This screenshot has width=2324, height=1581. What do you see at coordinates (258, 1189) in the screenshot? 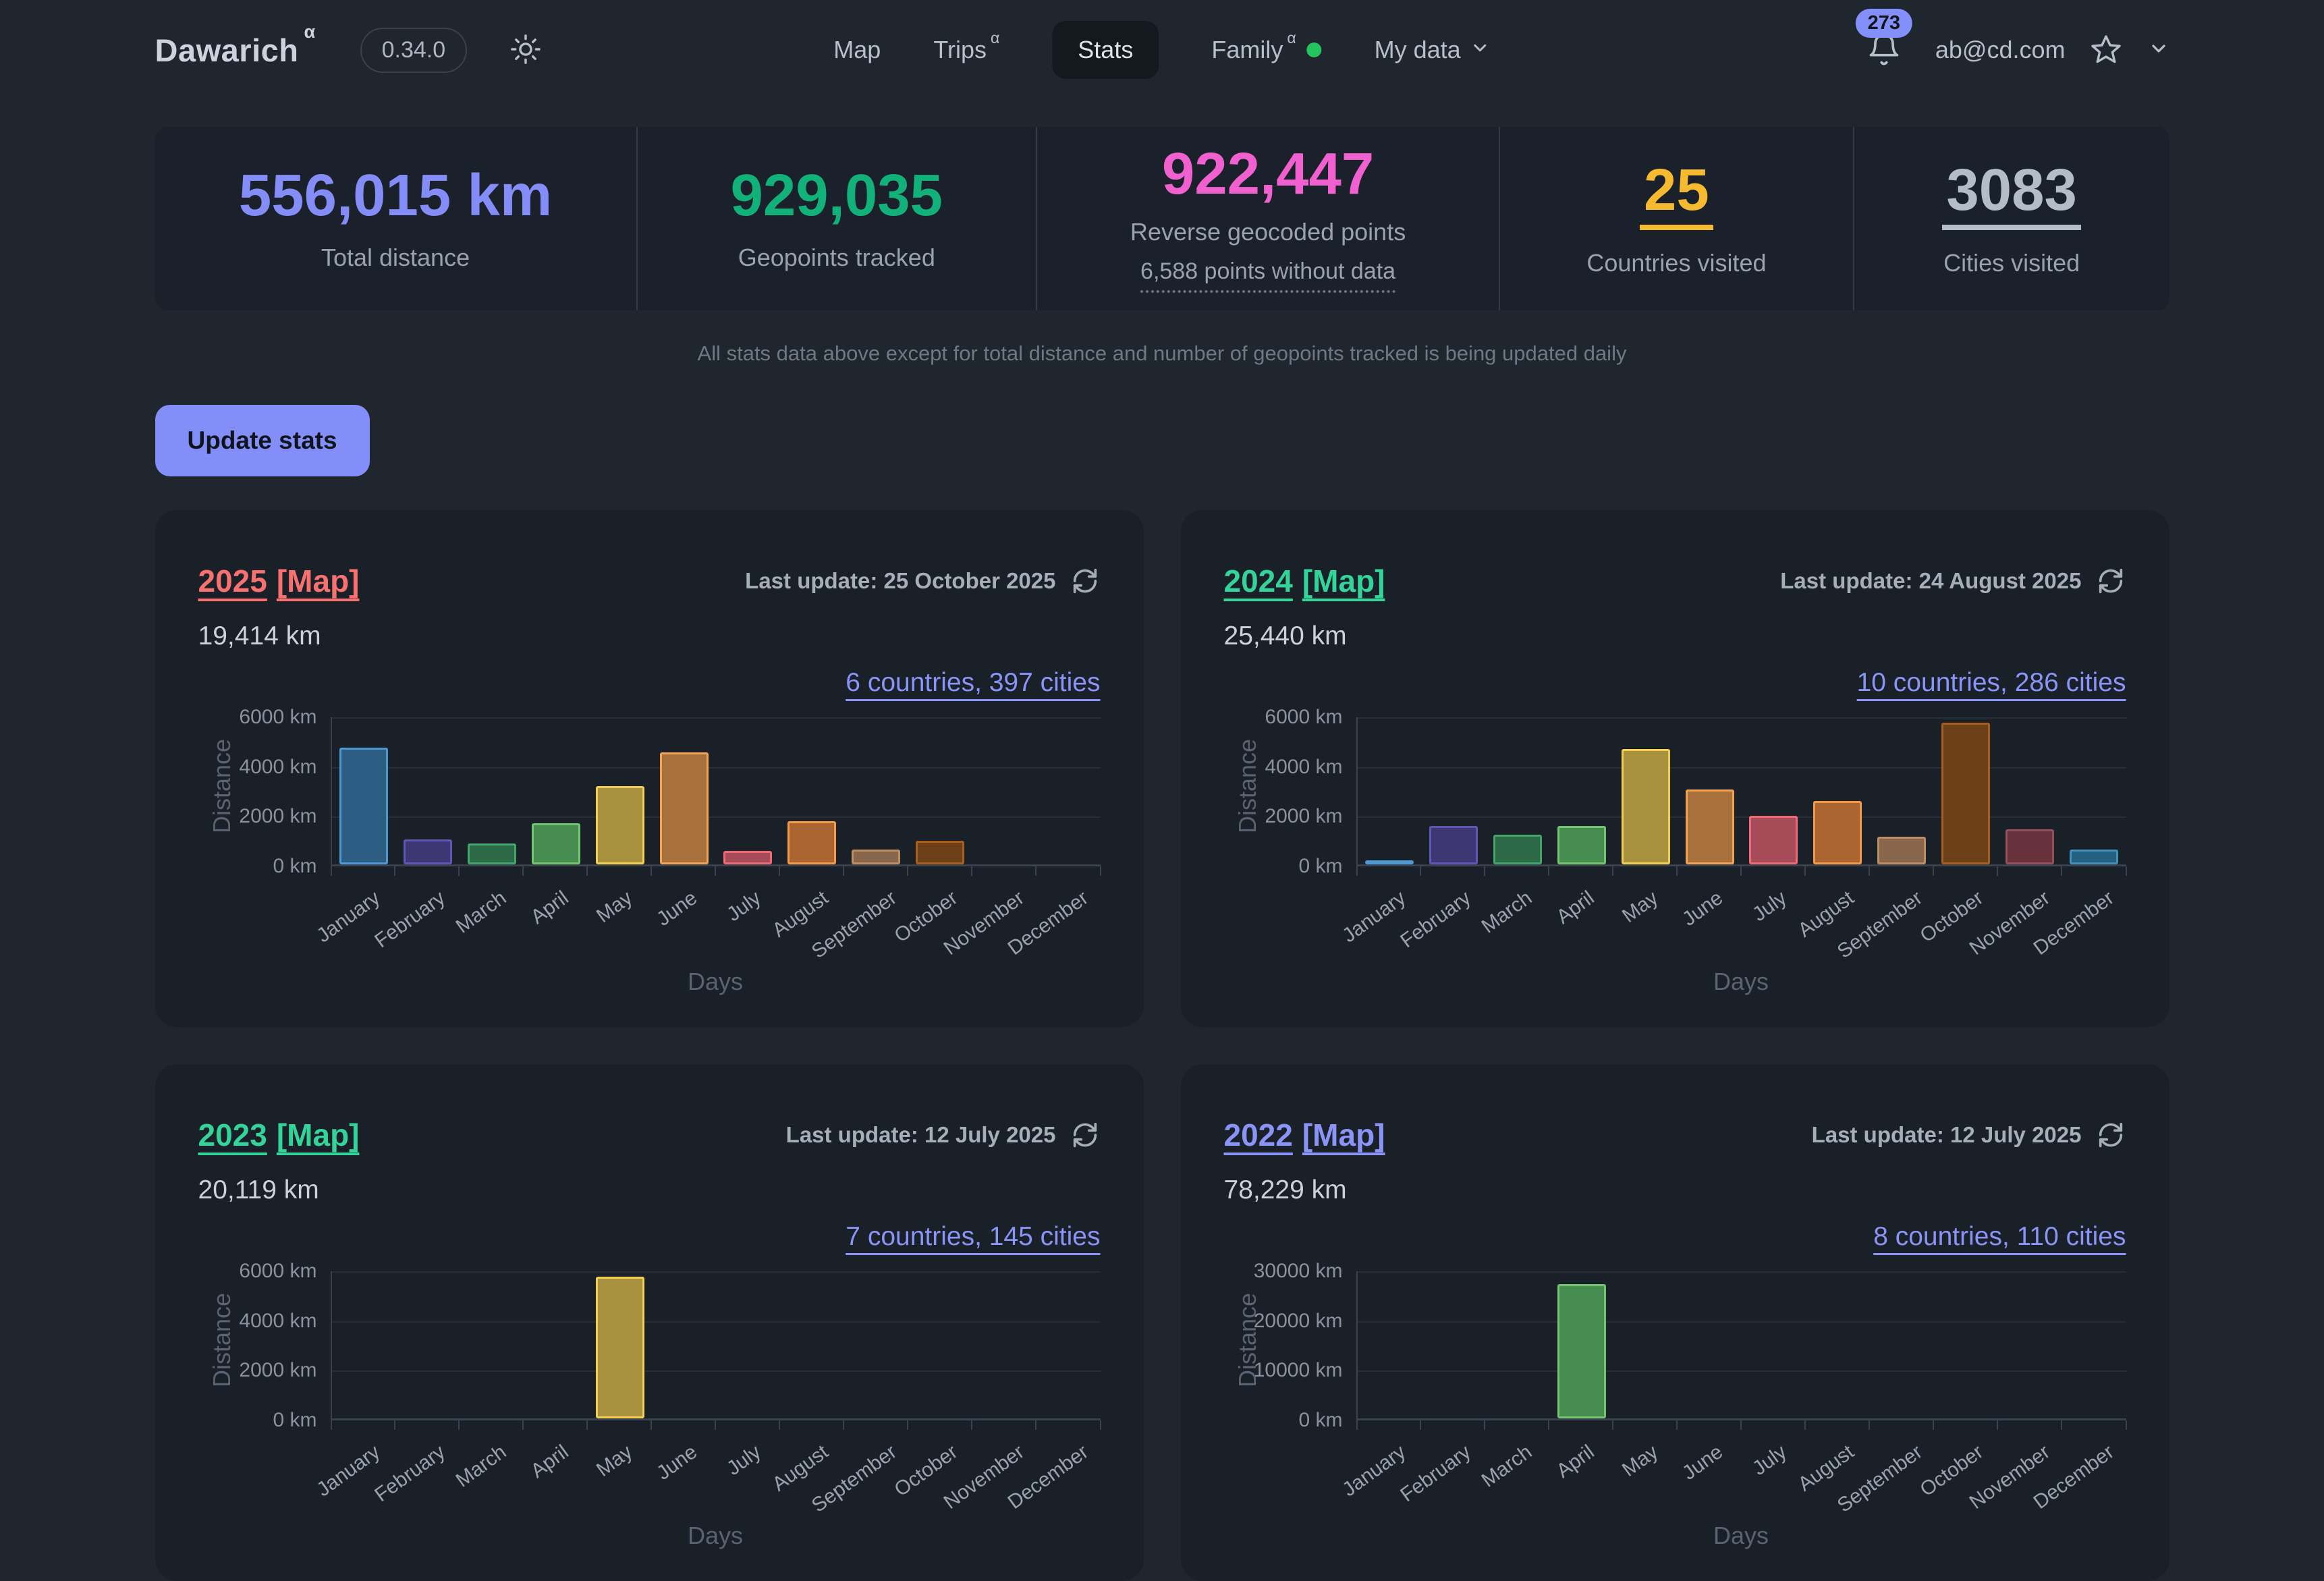
I see `year-distance: 20,119 km` at bounding box center [258, 1189].